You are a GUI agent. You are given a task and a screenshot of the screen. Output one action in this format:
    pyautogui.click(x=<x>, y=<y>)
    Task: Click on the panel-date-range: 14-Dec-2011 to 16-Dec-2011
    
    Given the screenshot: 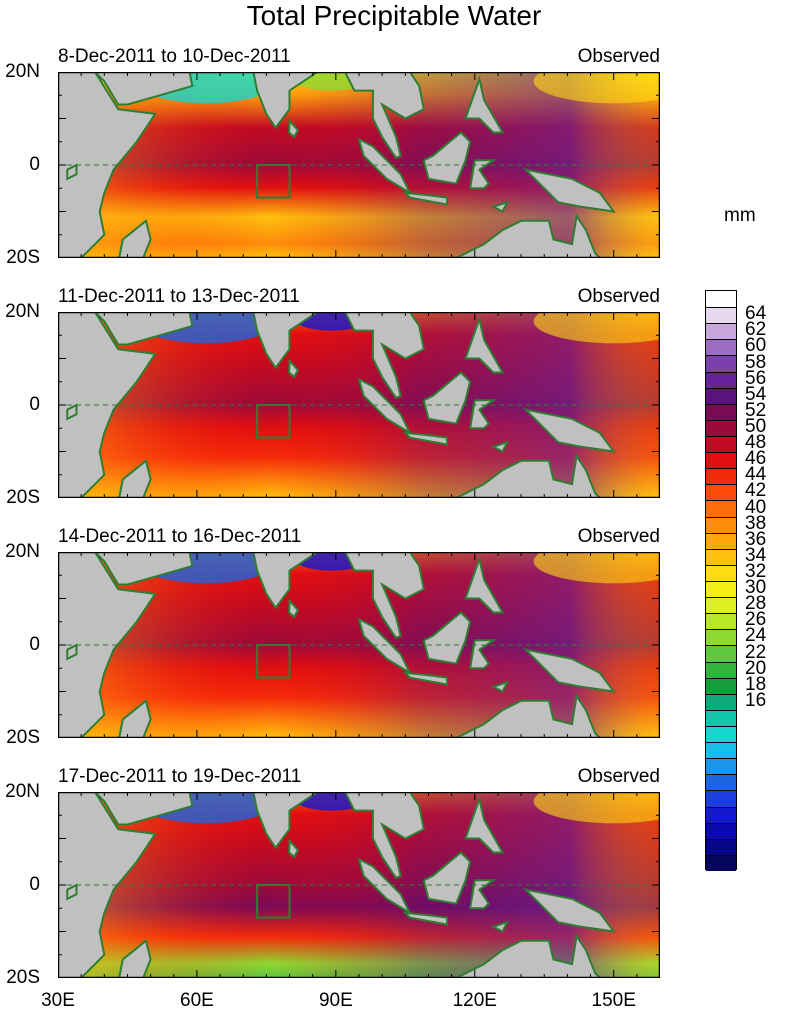 What is the action you would take?
    pyautogui.click(x=180, y=536)
    